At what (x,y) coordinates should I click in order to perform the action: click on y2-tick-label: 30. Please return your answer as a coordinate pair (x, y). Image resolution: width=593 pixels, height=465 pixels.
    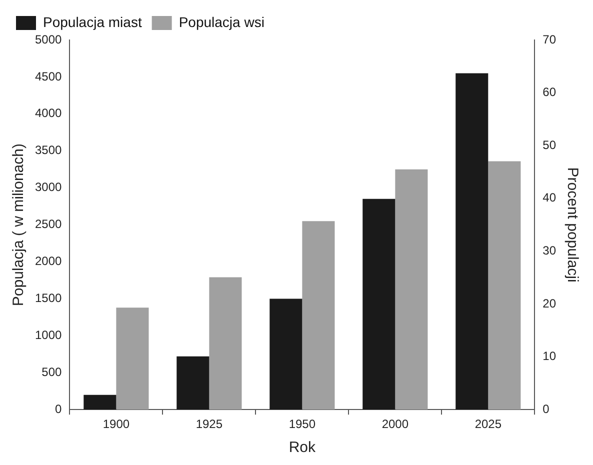
    Looking at the image, I should click on (549, 251).